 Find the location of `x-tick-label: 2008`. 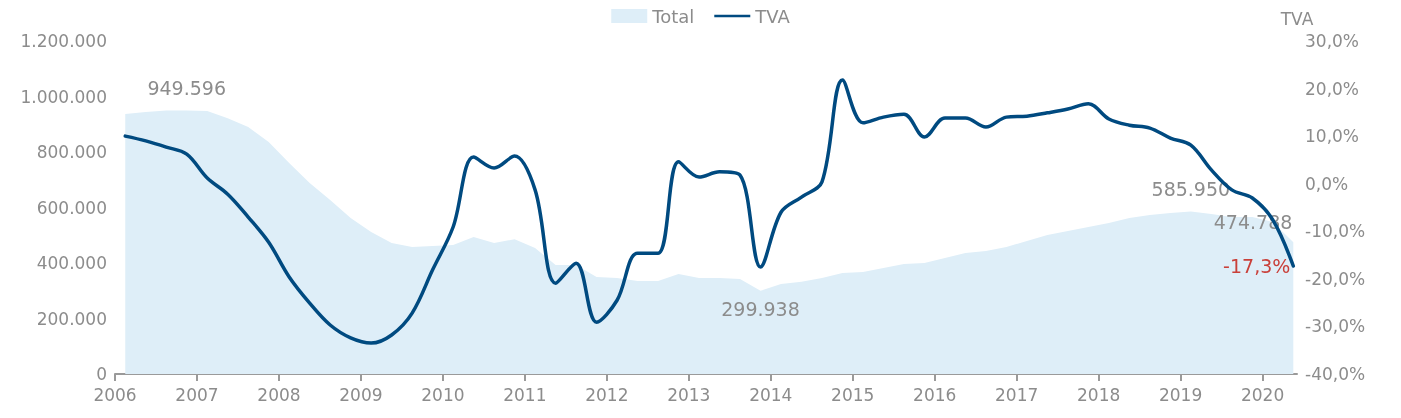

x-tick-label: 2008 is located at coordinates (279, 394).